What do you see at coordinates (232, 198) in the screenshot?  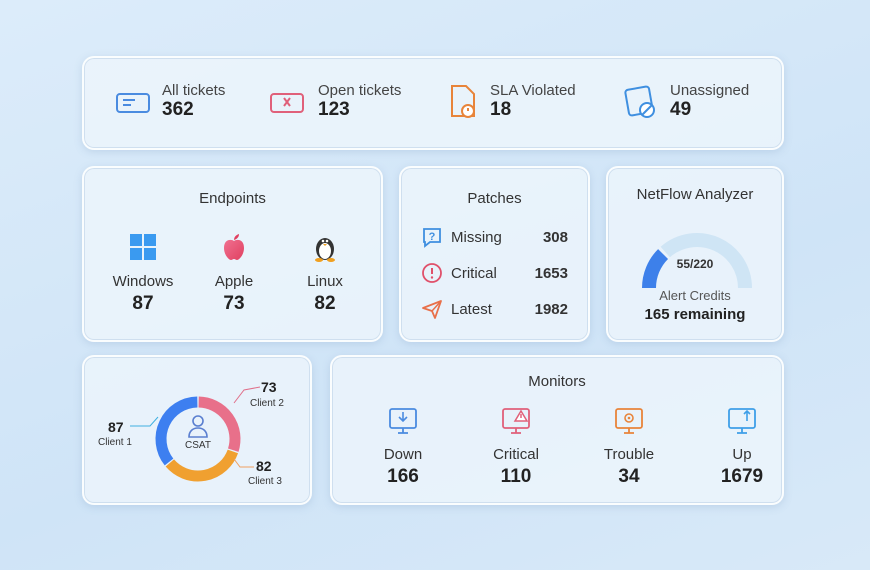 I see `endpoints-title: Endpoints` at bounding box center [232, 198].